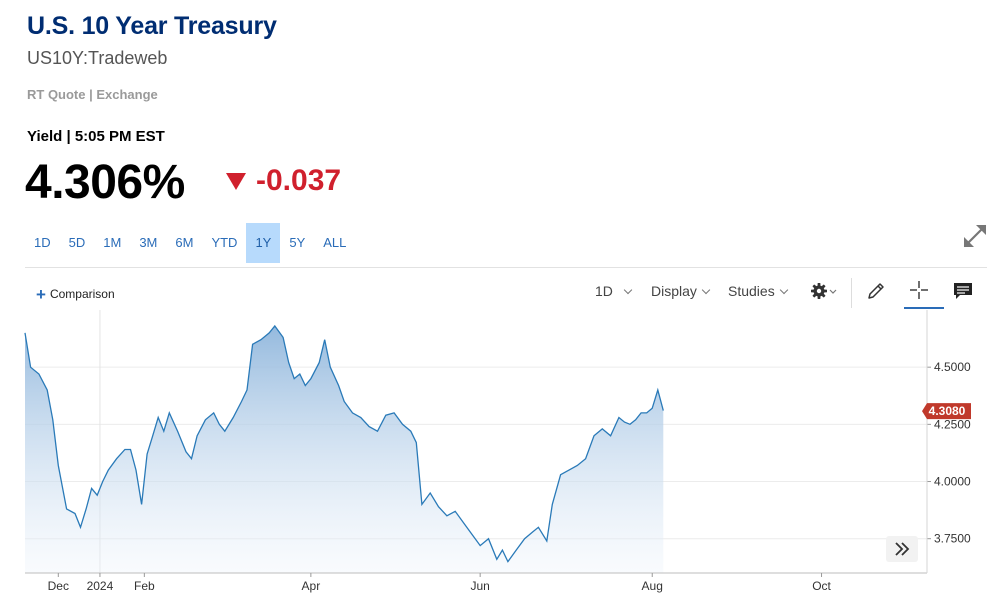 This screenshot has height=599, width=1005. What do you see at coordinates (224, 242) in the screenshot?
I see `range-button-ytd: YTD` at bounding box center [224, 242].